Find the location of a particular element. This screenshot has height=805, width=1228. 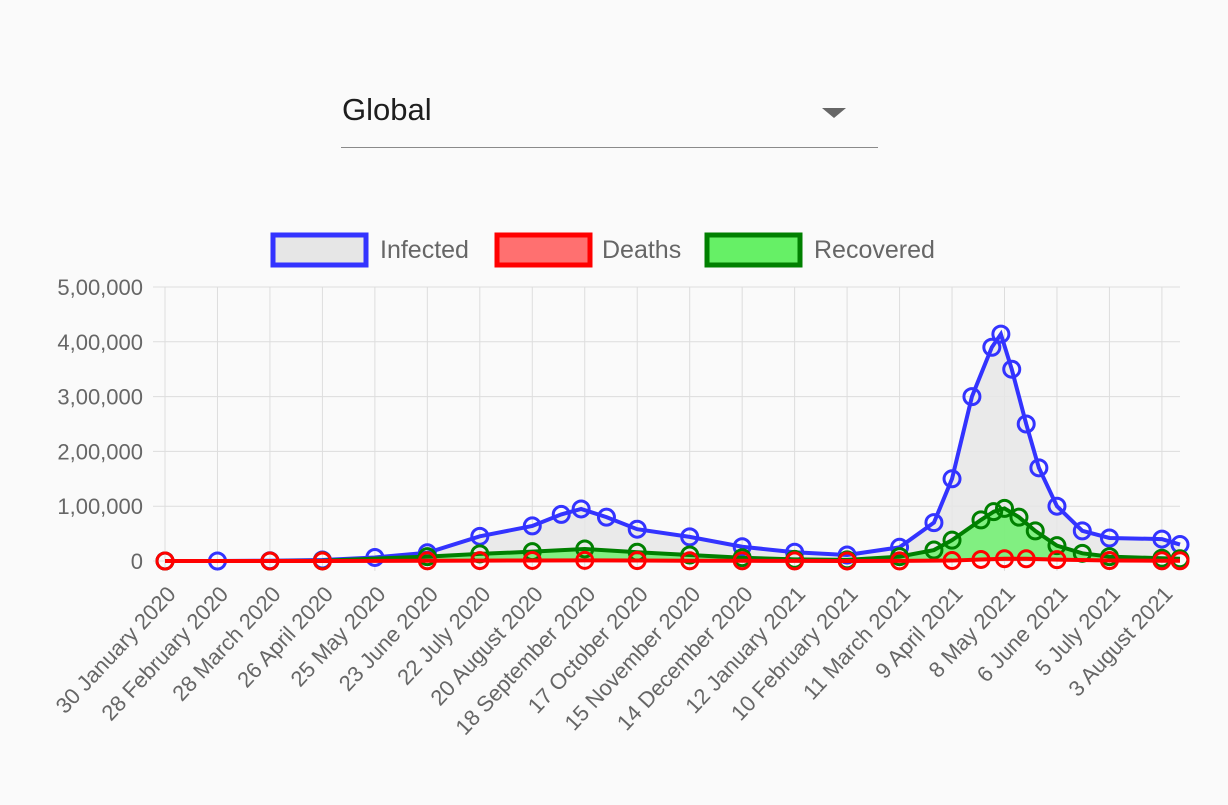

series-deaths is located at coordinates (672, 560).